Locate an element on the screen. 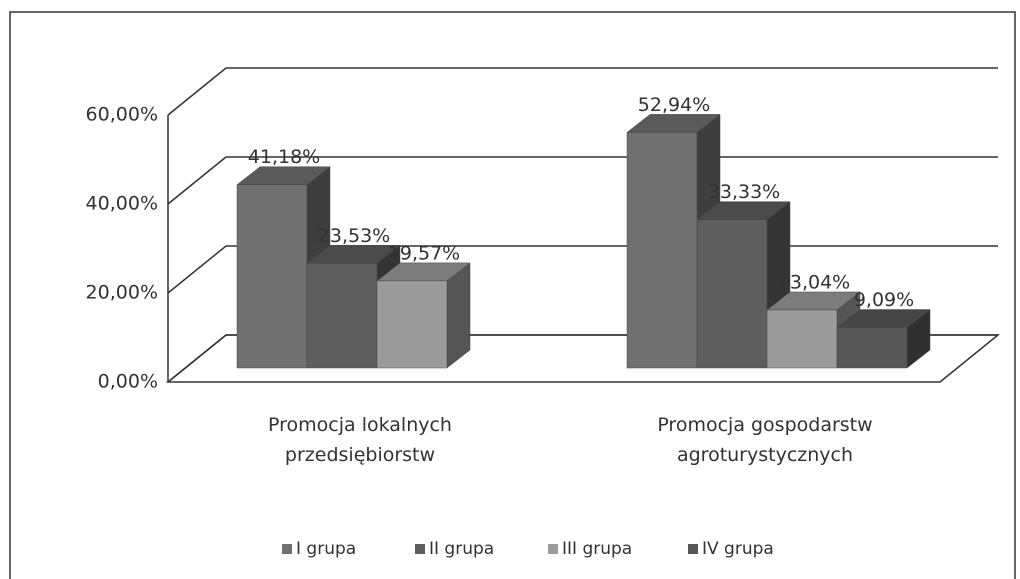 The image size is (1020, 579). x-tick-label: Promocja lokalnych przedsiębiorstw is located at coordinates (360, 440).